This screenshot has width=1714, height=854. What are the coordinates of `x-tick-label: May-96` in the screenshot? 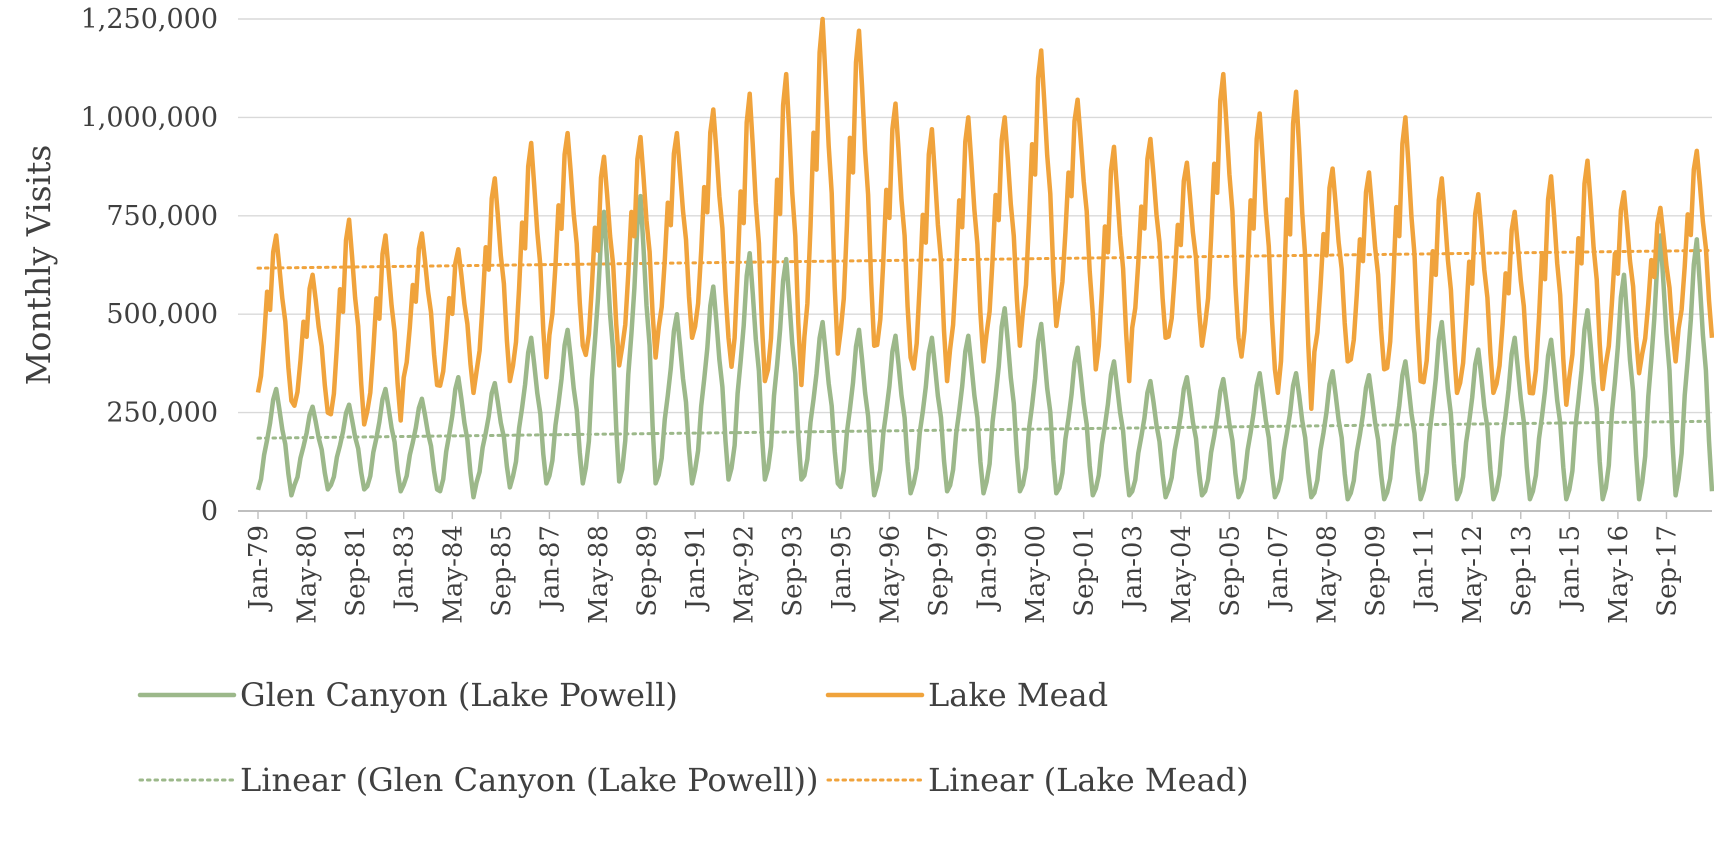 It's located at (890, 574).